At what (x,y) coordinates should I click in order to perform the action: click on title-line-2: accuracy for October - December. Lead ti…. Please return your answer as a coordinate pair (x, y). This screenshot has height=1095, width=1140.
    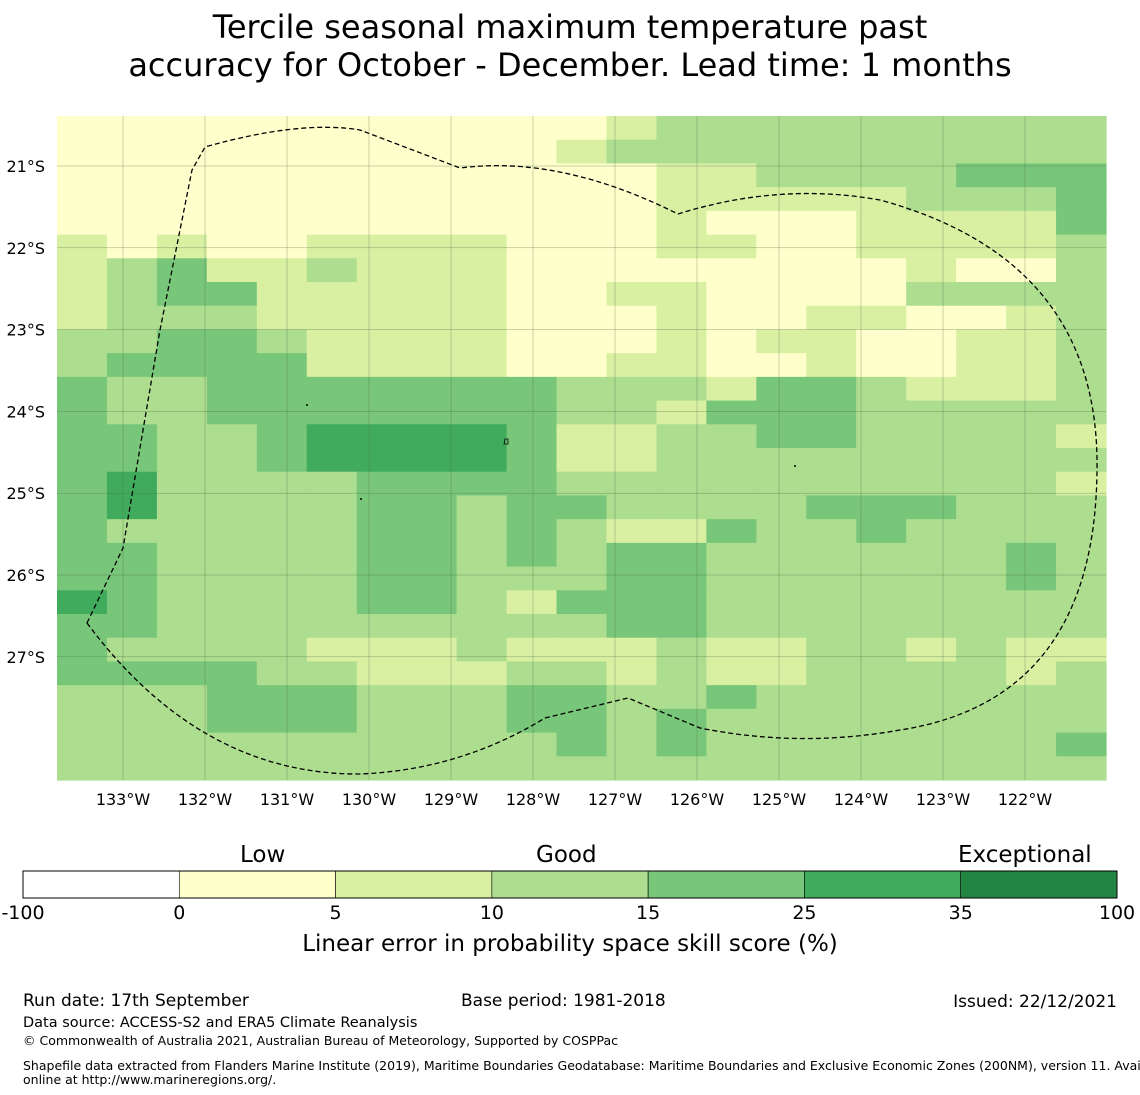
    Looking at the image, I should click on (570, 65).